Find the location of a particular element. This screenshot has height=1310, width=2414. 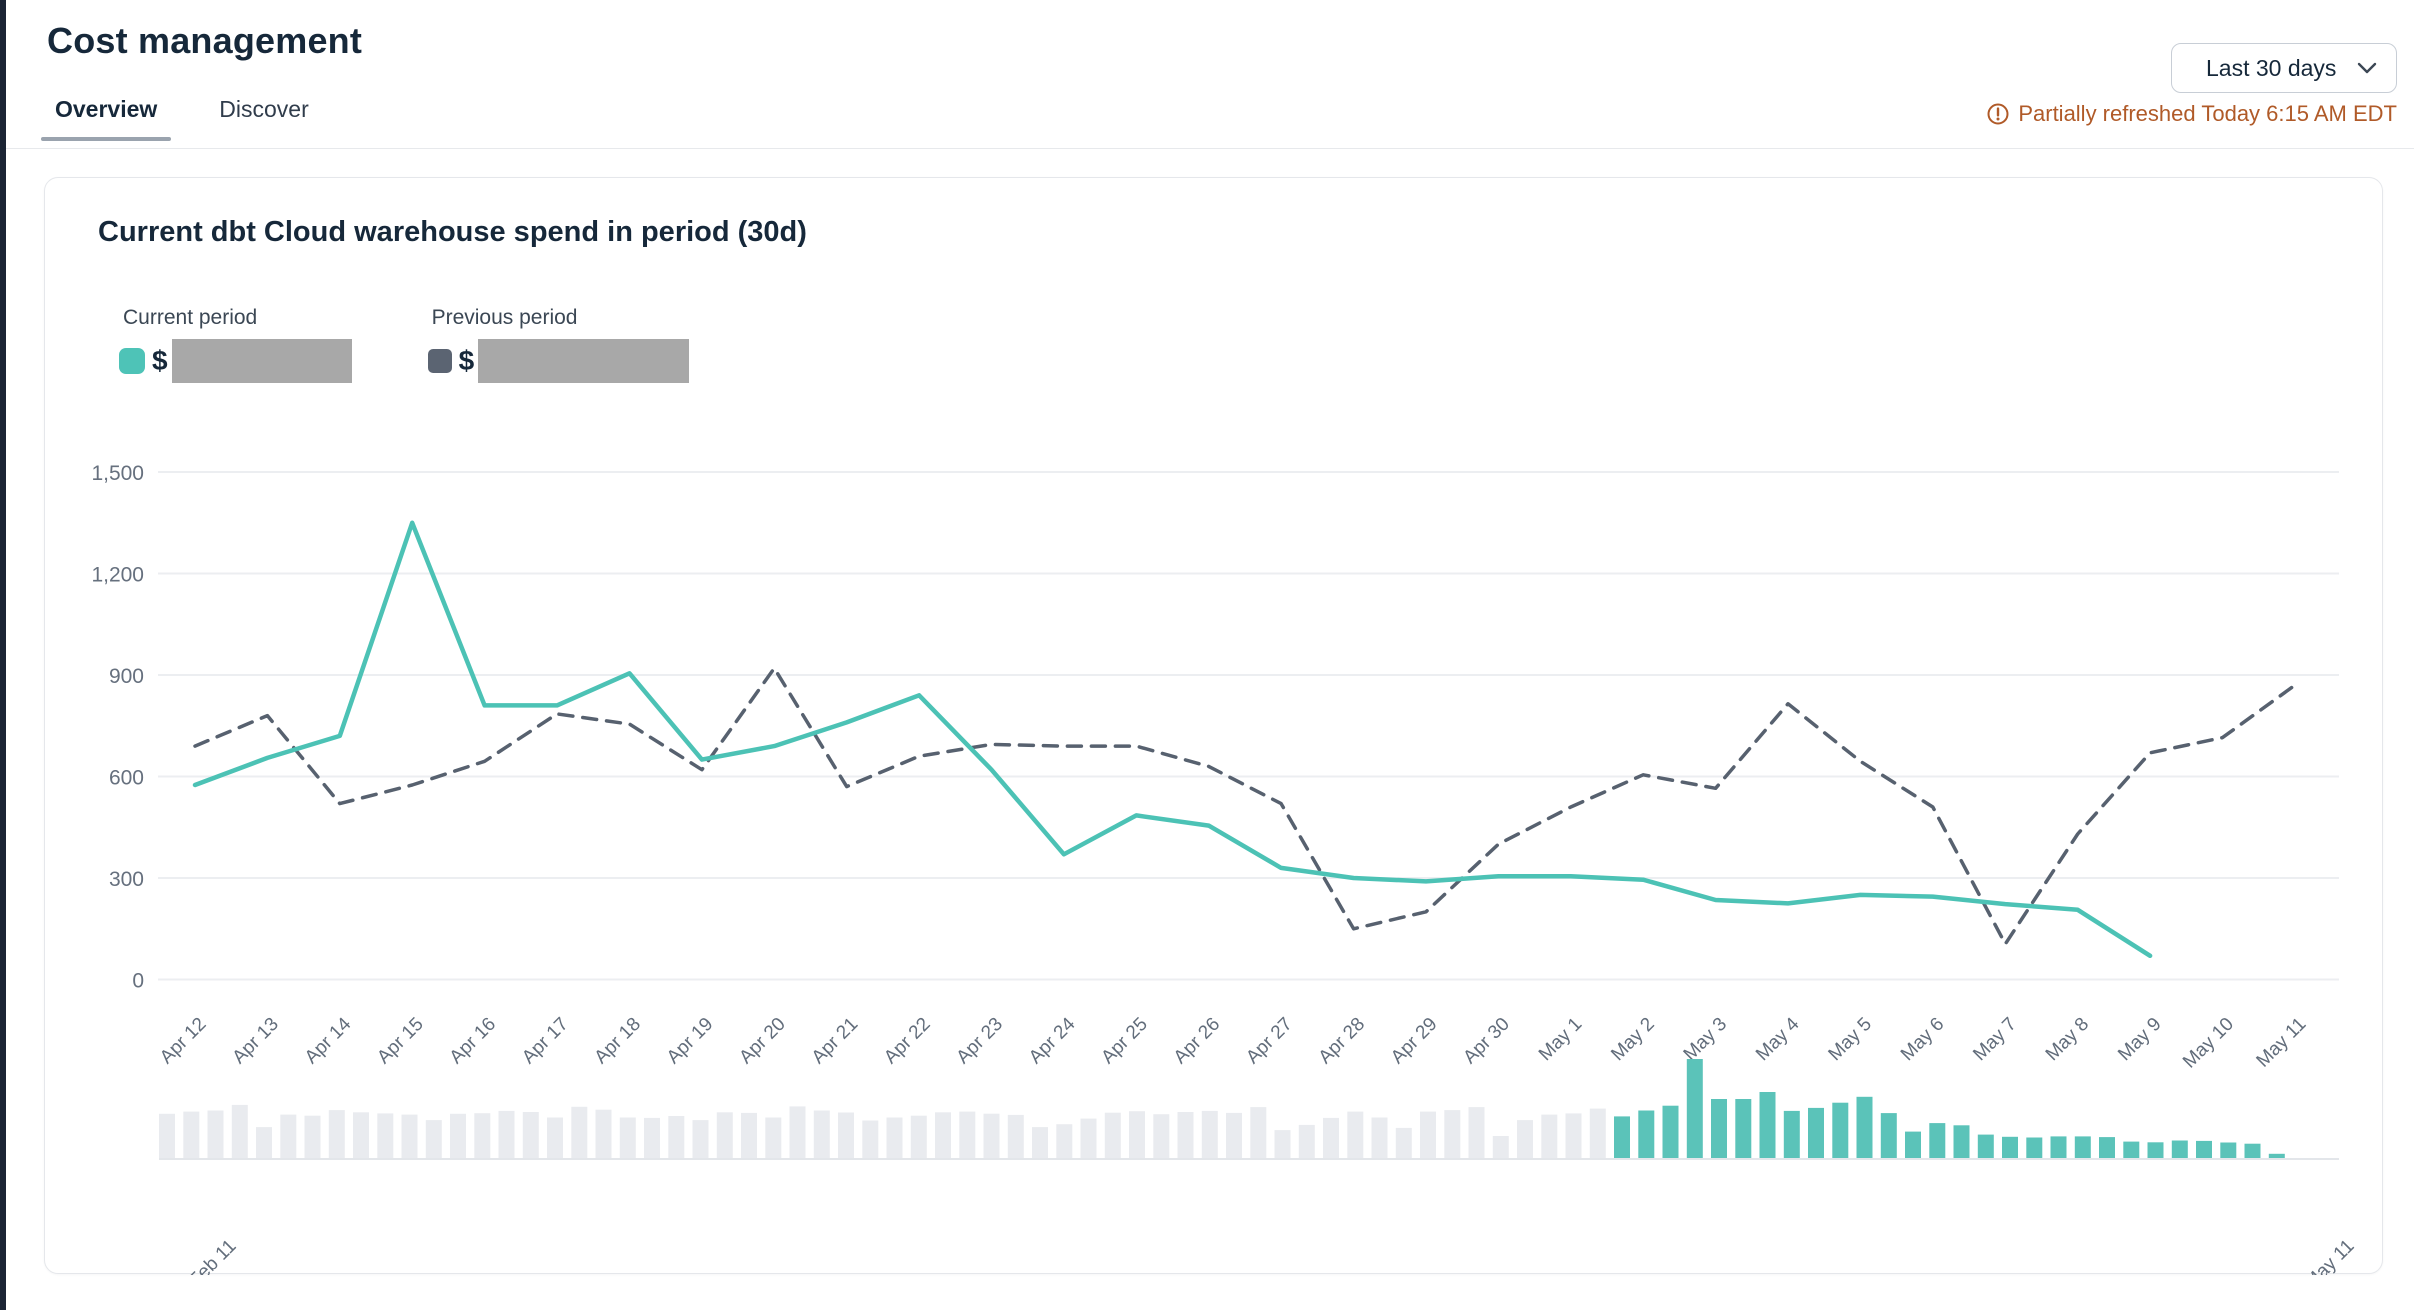

legend-current-label: Current period is located at coordinates (190, 317).